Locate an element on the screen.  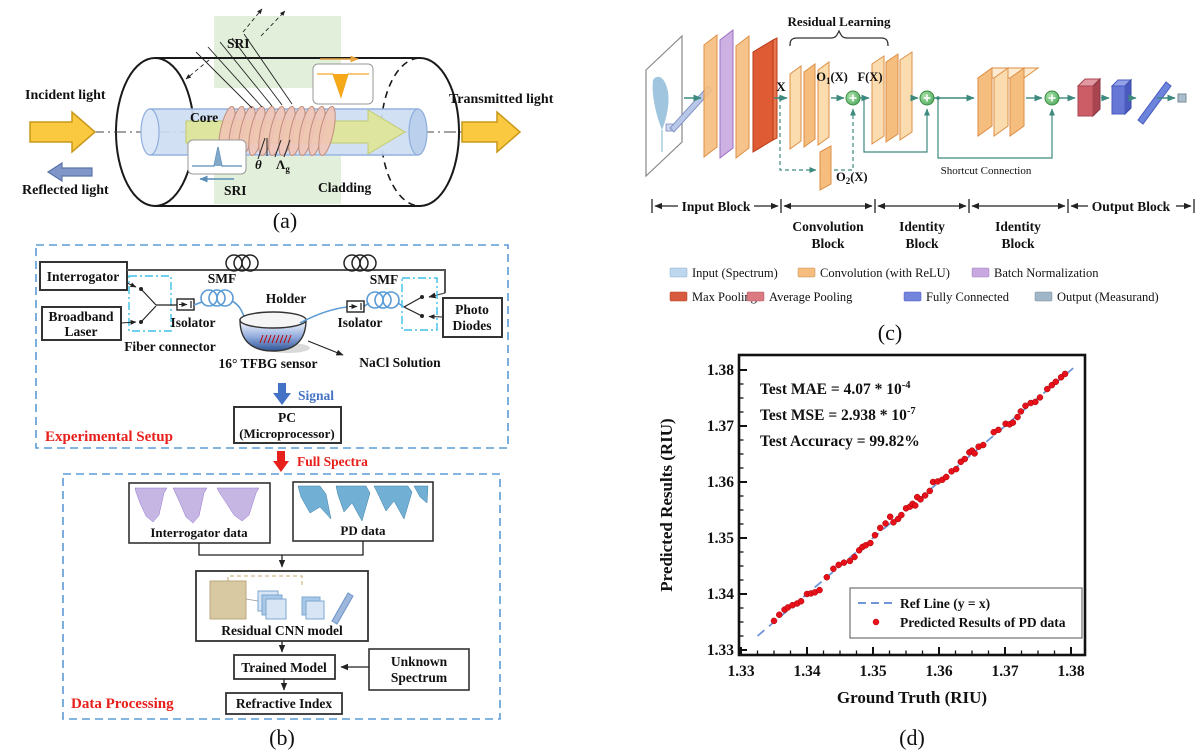
svg-text: 1.35 is located at coordinates (872, 671).